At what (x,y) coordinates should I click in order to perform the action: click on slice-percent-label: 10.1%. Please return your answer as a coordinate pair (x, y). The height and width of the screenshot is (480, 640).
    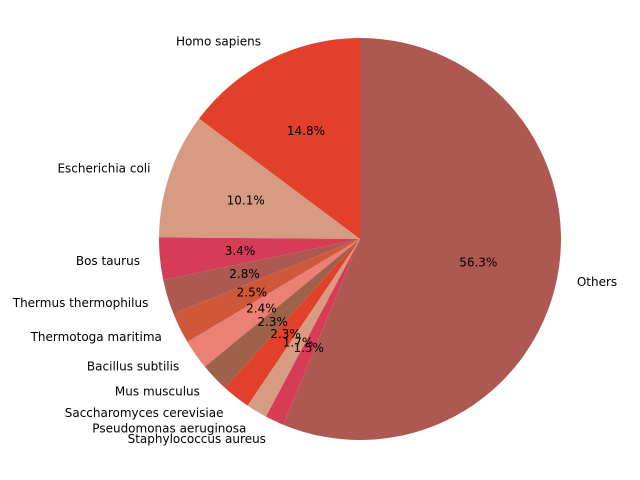
    Looking at the image, I should click on (246, 201).